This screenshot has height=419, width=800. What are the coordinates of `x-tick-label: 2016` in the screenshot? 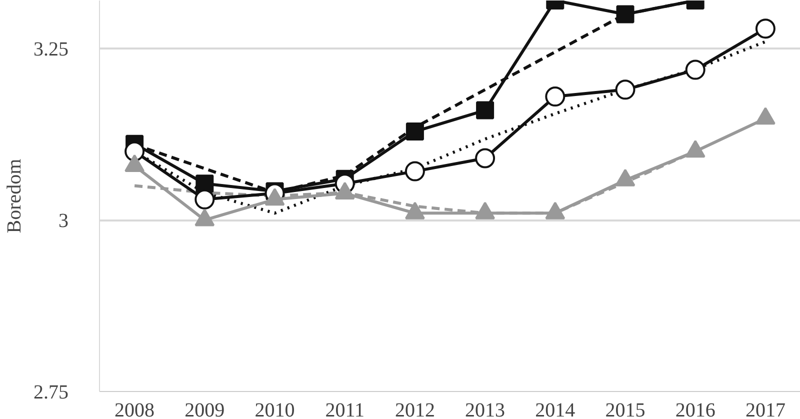 It's located at (695, 409).